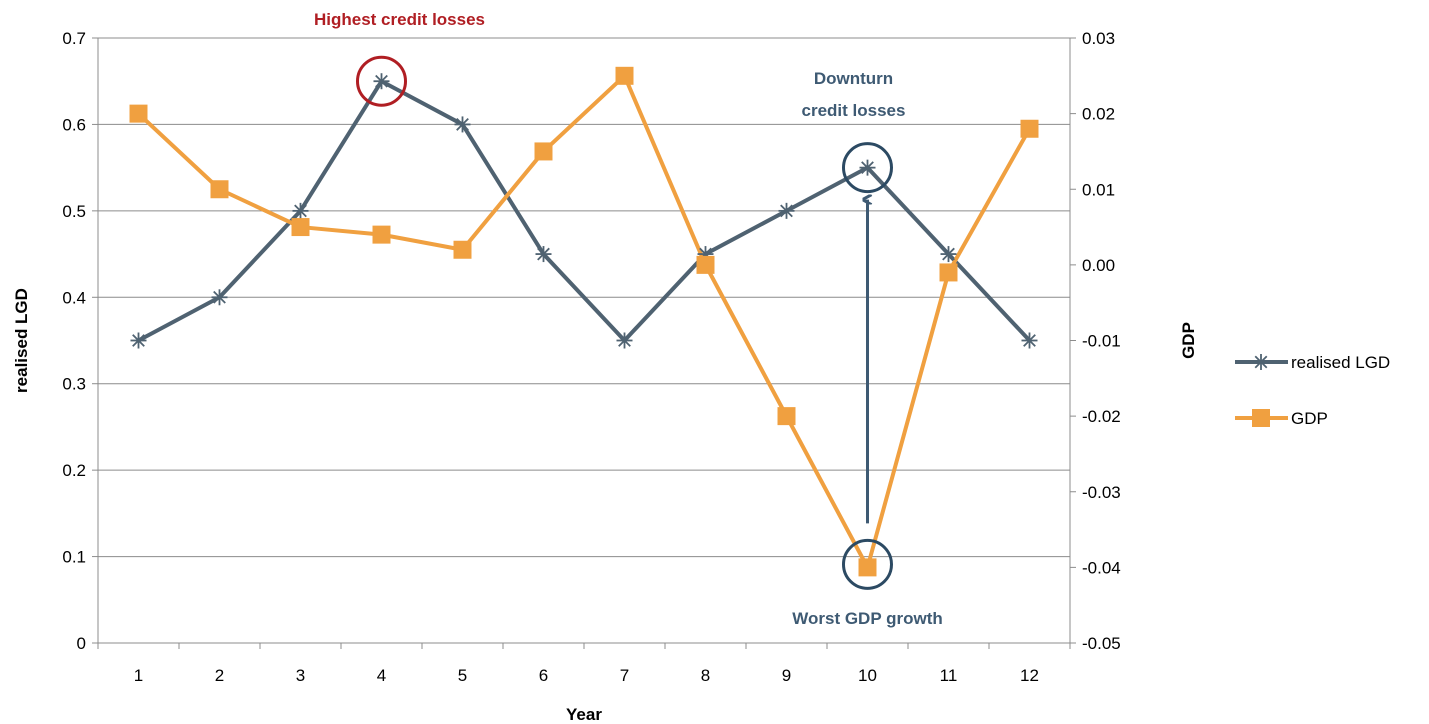 The height and width of the screenshot is (724, 1429). I want to click on worst-gdp-highlight-circle, so click(867, 564).